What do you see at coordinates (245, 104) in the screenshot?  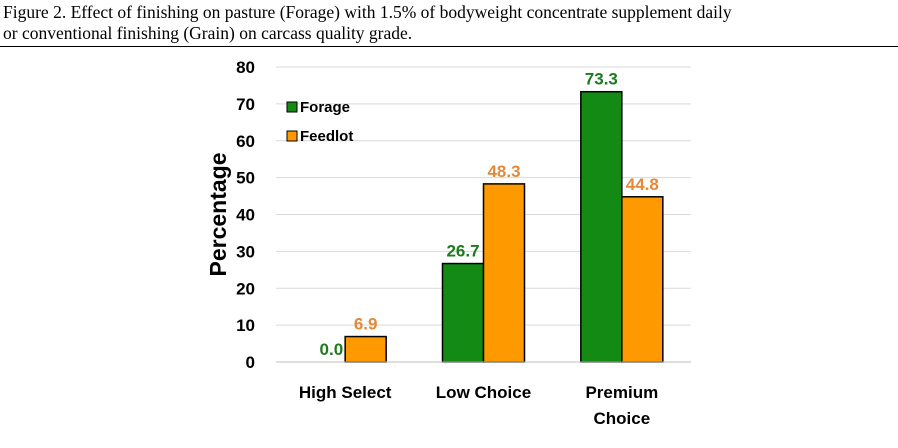 I see `y-tick-label: 70` at bounding box center [245, 104].